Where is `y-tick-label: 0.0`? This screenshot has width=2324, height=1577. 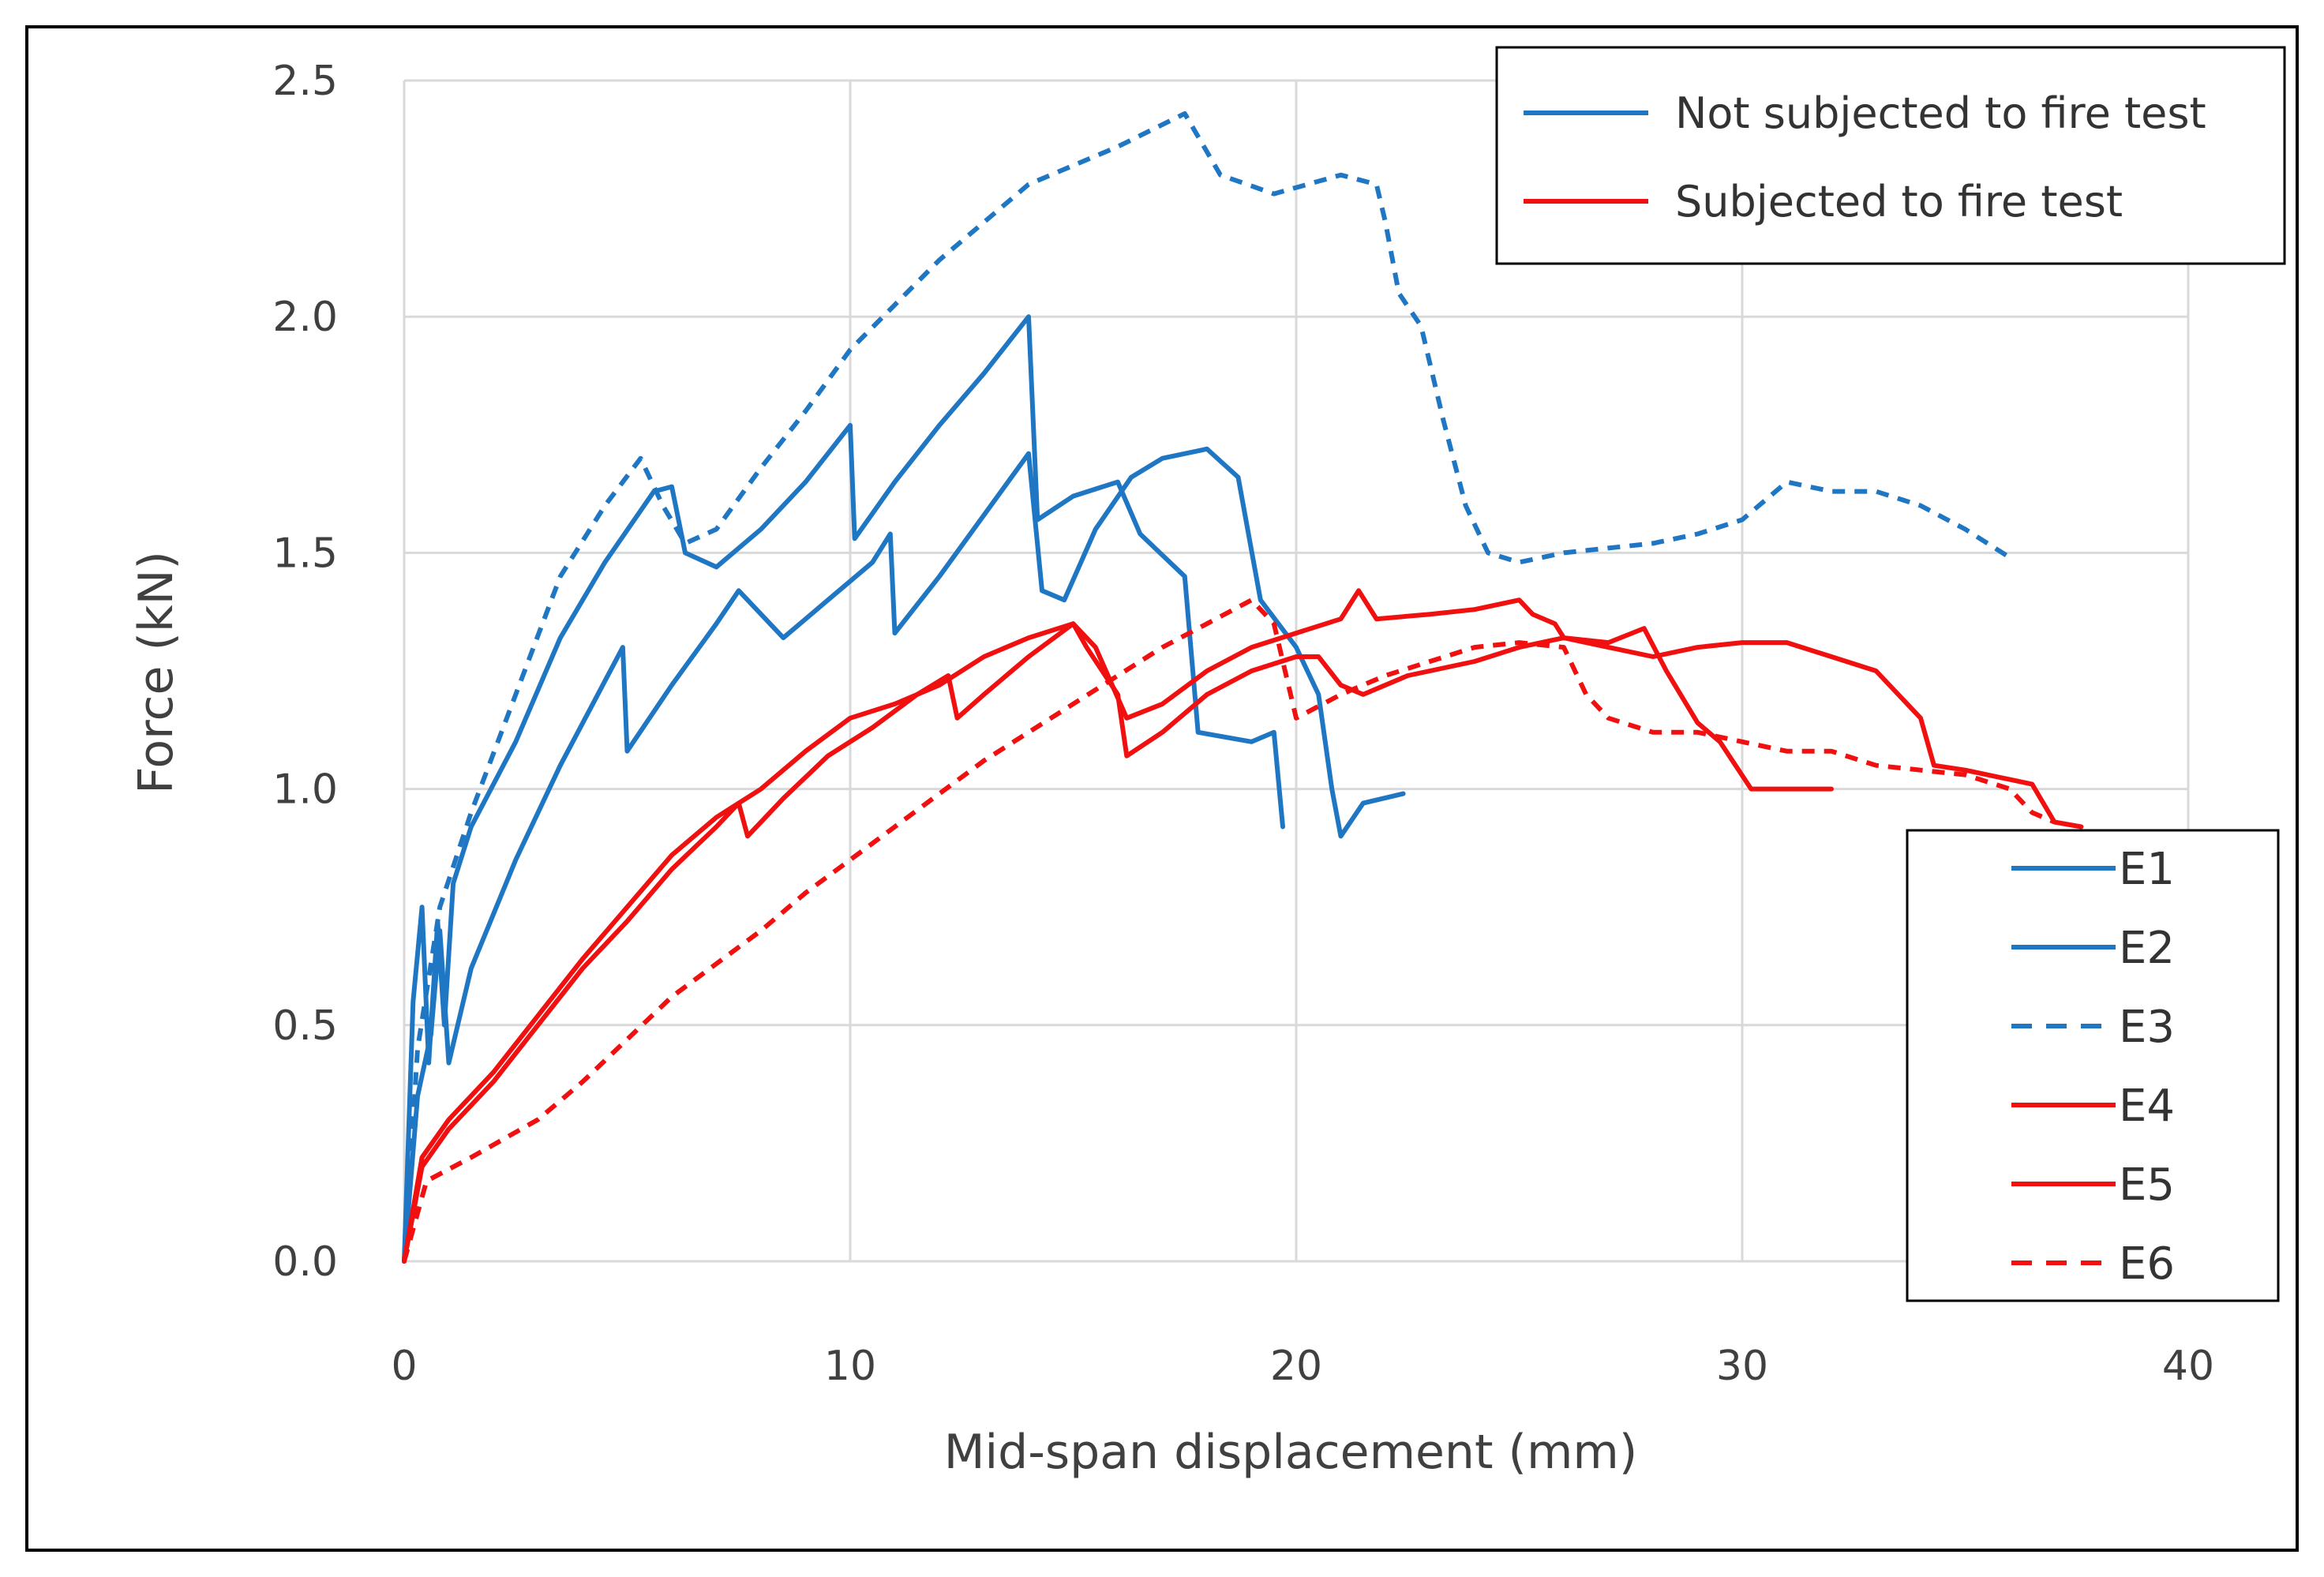 y-tick-label: 0.0 is located at coordinates (305, 1262).